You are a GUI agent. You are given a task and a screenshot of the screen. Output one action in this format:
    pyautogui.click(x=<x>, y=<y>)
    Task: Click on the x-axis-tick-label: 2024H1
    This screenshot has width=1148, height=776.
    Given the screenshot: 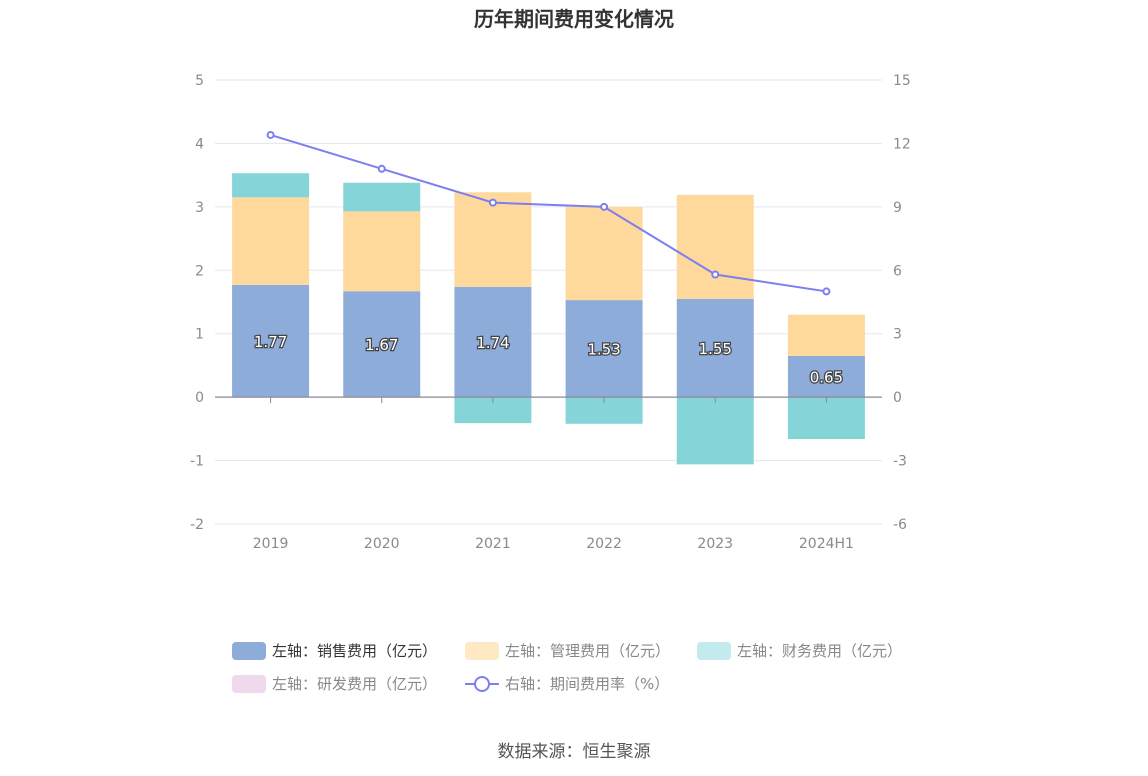 What is the action you would take?
    pyautogui.click(x=826, y=544)
    